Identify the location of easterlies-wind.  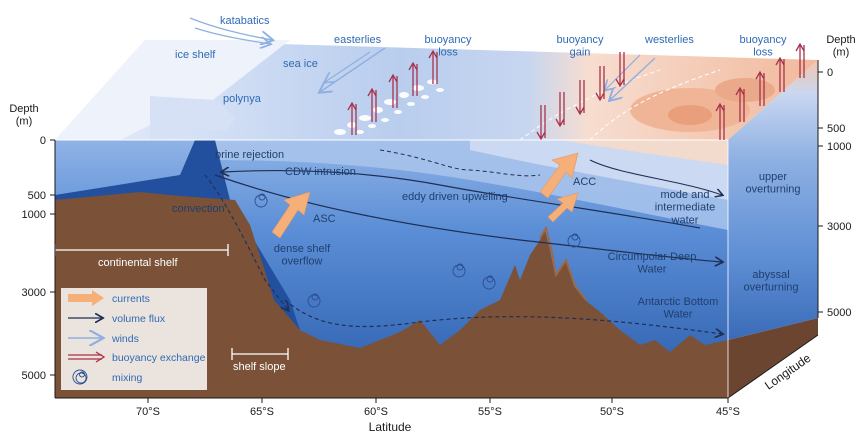
(353, 69).